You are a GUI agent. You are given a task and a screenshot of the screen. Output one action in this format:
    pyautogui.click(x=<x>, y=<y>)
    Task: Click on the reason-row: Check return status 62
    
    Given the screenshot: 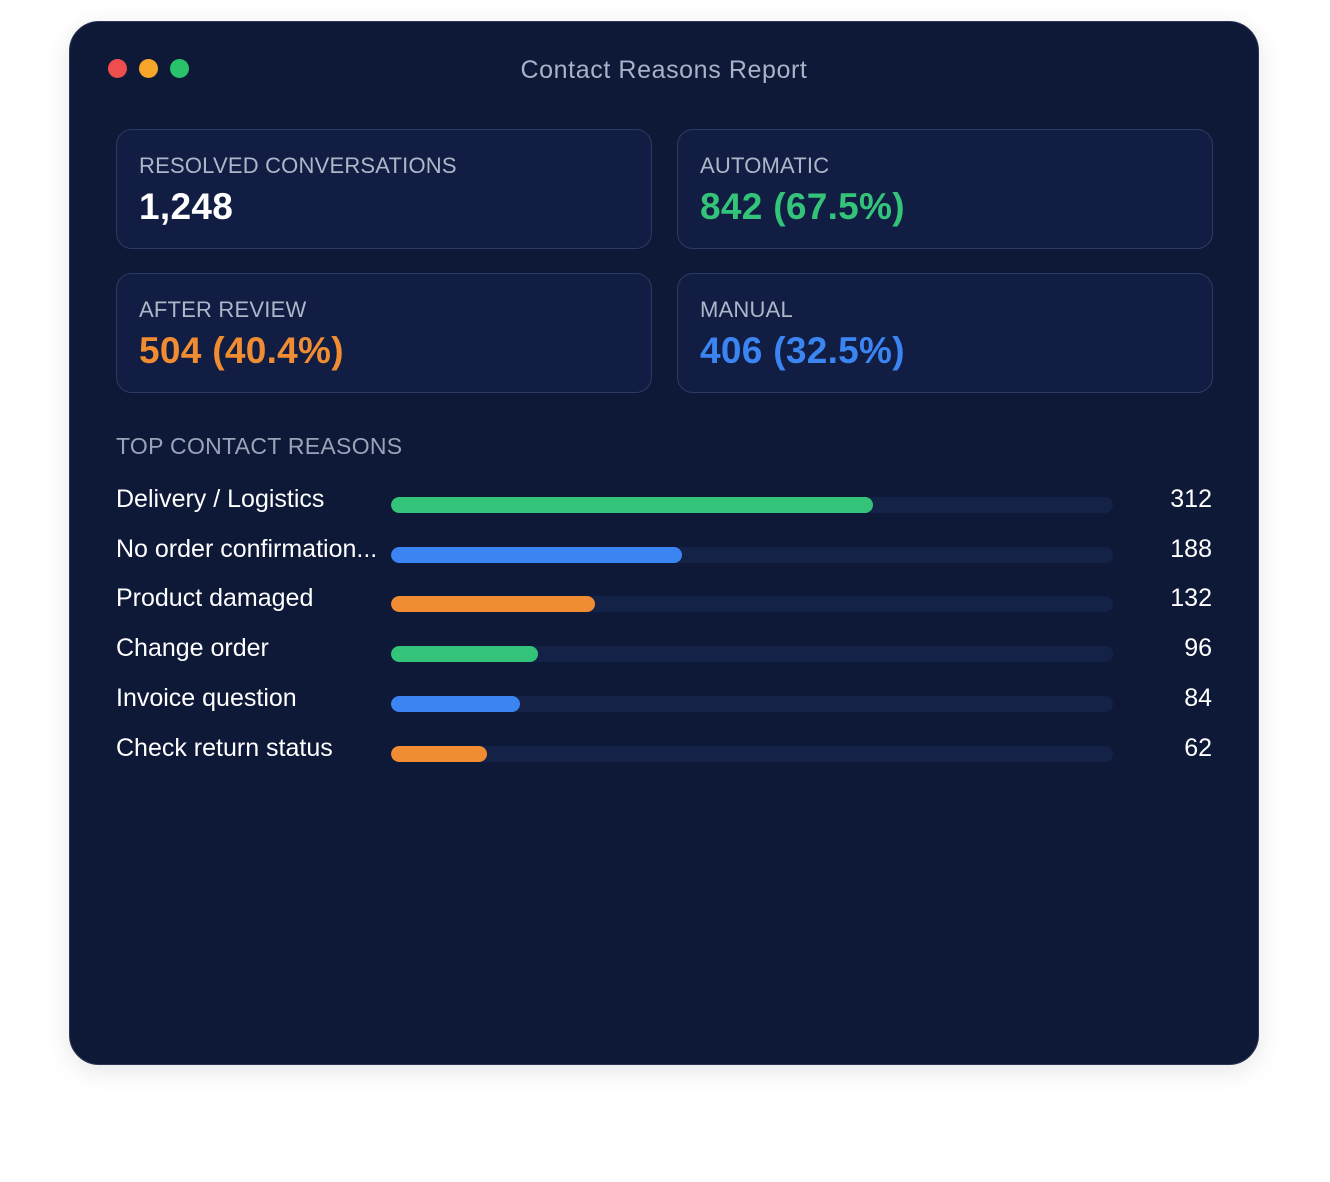 What is the action you would take?
    pyautogui.click(x=664, y=759)
    